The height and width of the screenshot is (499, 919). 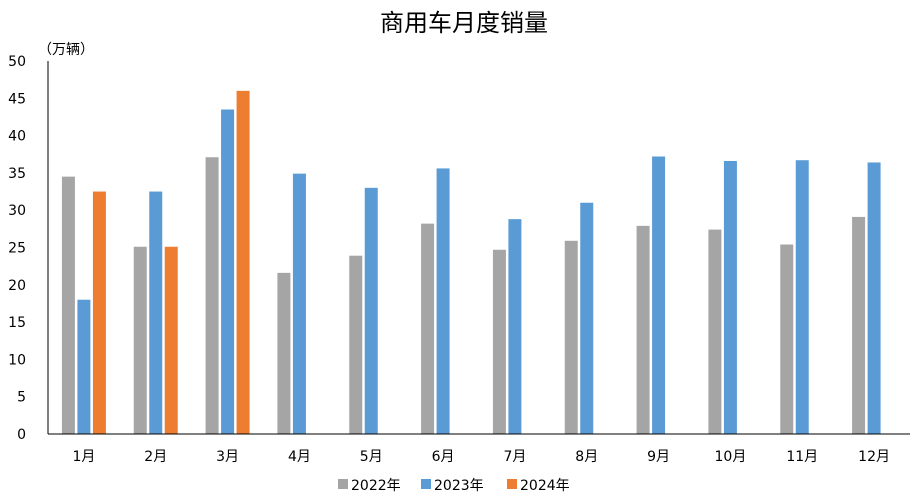 I want to click on x-tick-label: 2月, so click(x=155, y=457).